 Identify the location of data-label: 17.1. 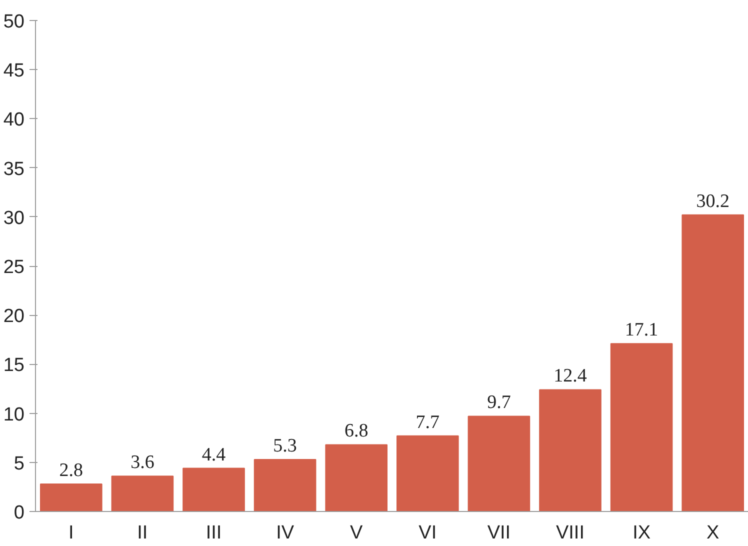
(641, 330).